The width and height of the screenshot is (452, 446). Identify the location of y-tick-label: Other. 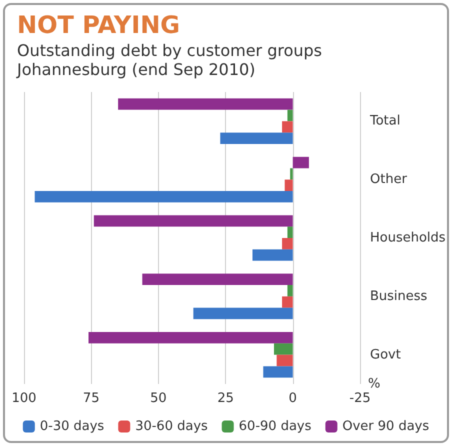
(389, 180).